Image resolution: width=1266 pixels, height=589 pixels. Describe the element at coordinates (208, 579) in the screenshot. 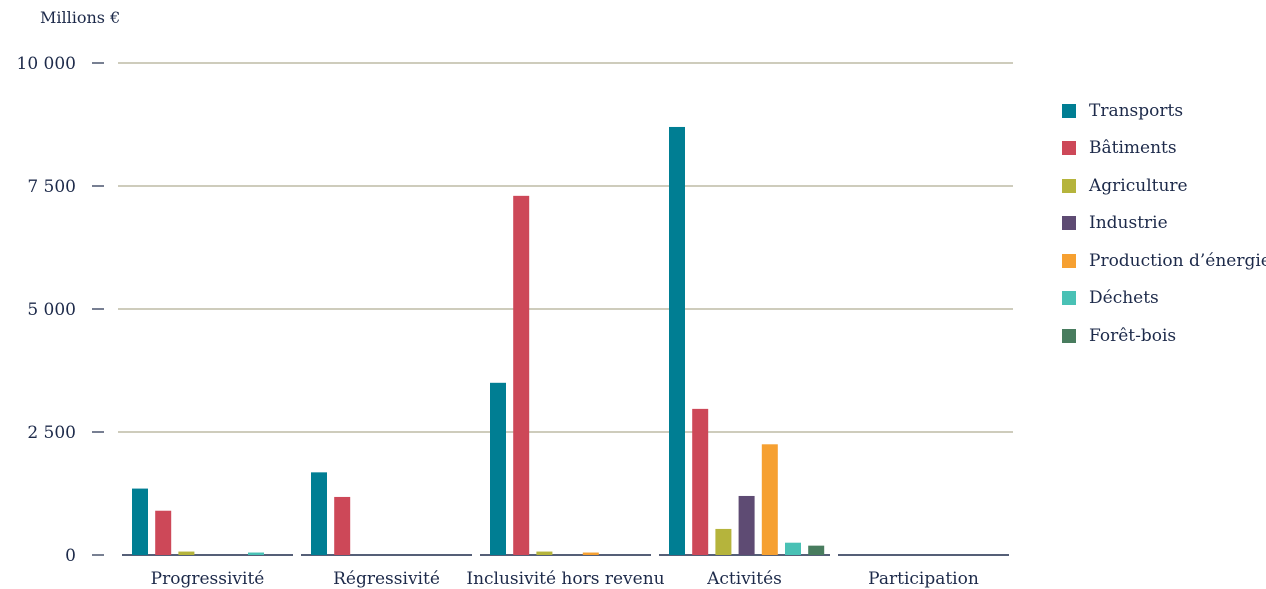

I see `x-category-label: Progressivité` at that location.